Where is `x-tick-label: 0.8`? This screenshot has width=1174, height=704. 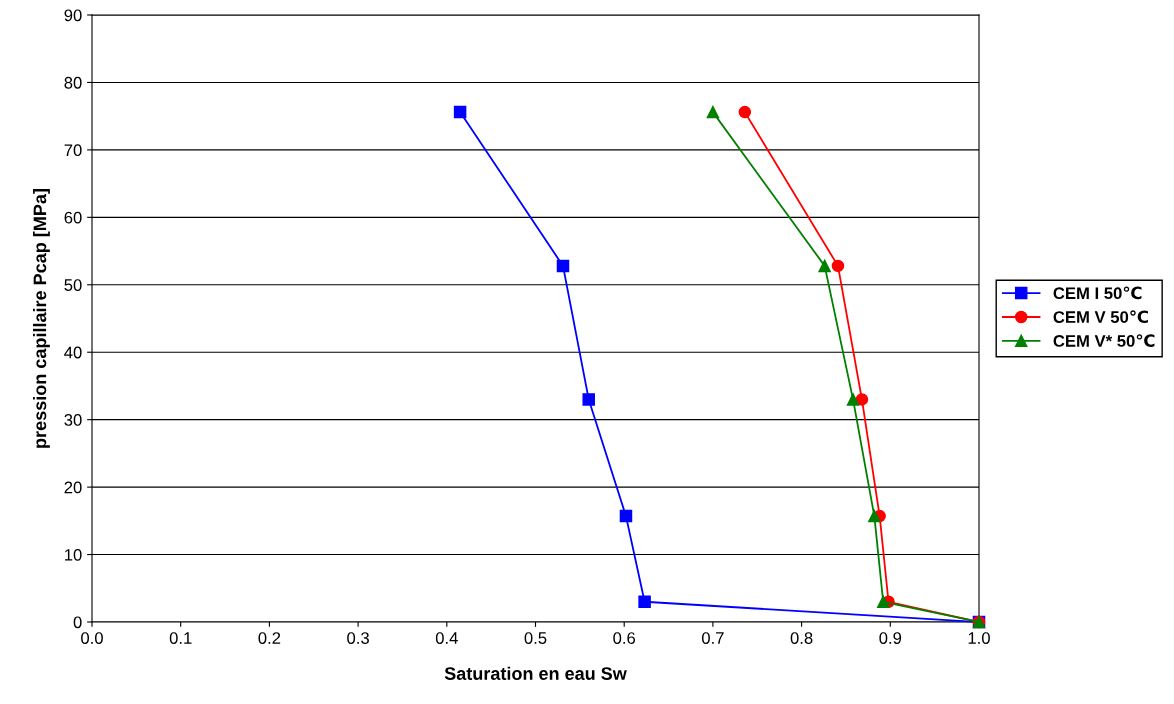
x-tick-label: 0.8 is located at coordinates (801, 638).